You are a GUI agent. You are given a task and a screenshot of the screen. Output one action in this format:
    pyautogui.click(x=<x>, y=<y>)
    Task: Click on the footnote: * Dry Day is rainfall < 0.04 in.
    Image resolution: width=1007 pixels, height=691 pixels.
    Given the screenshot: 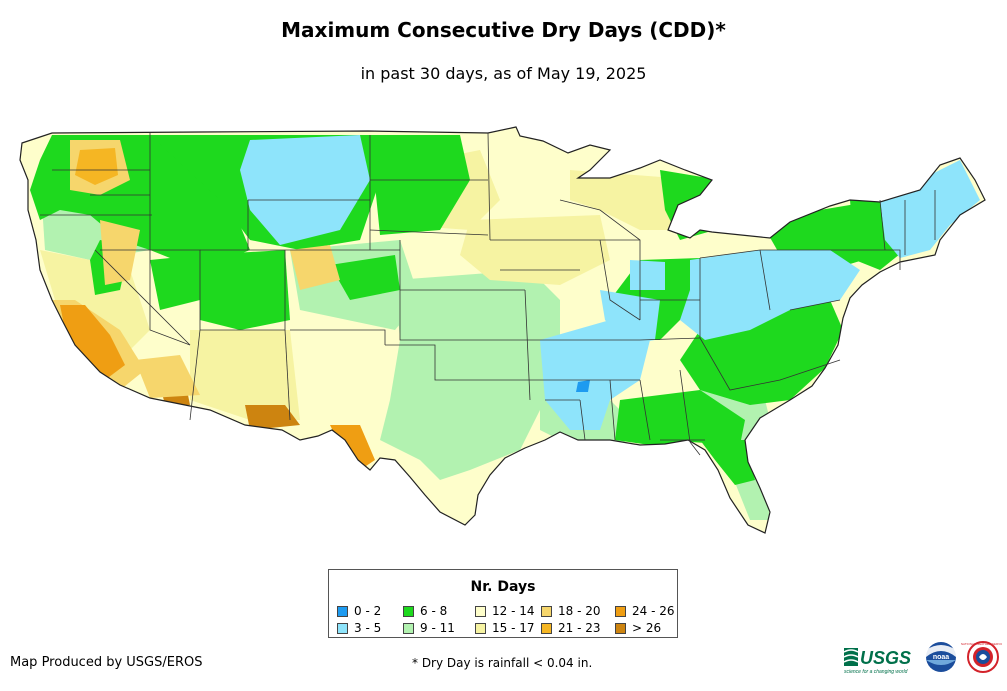 What is the action you would take?
    pyautogui.click(x=502, y=663)
    